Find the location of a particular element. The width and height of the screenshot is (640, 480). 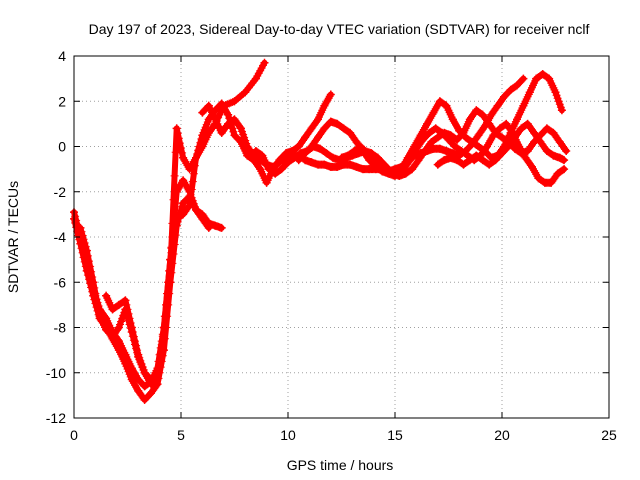

x-tick-labels: 0 5 10 15 20 25 is located at coordinates (343, 435).